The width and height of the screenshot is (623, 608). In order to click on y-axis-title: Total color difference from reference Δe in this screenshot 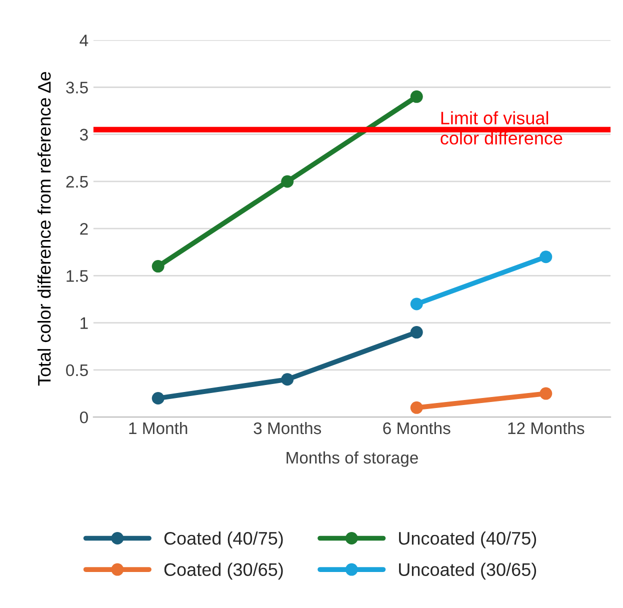, I will do `click(44, 229)`.